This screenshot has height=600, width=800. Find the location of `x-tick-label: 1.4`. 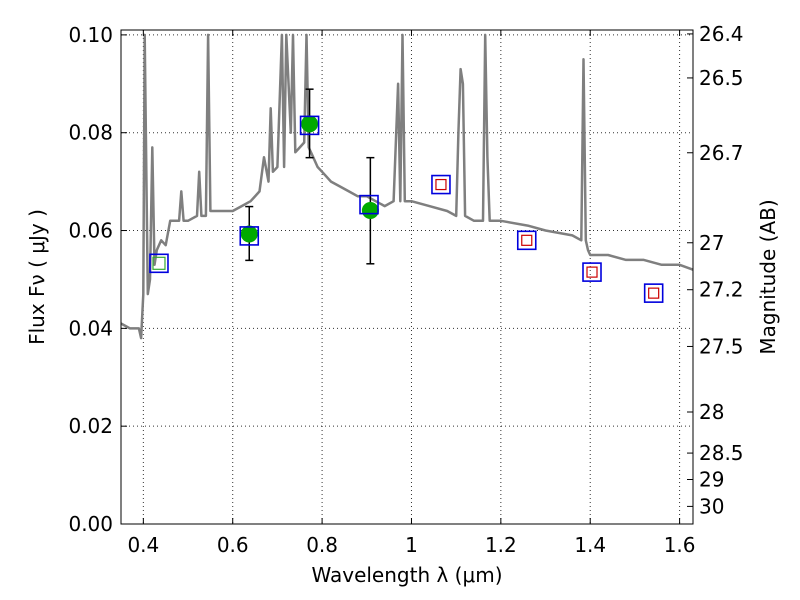

x-tick-label: 1.4 is located at coordinates (590, 545).